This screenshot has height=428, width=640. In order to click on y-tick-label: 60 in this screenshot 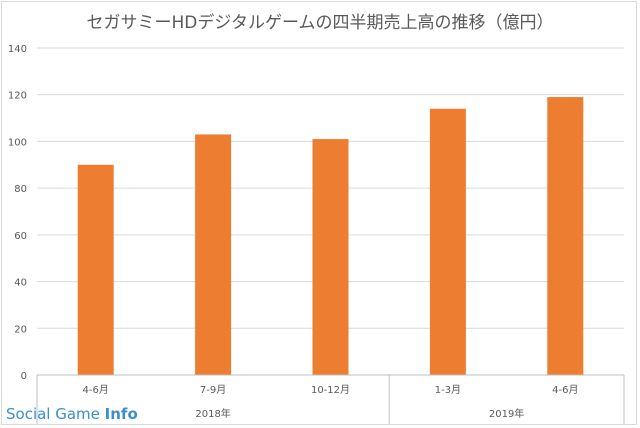, I will do `click(20, 236)`.